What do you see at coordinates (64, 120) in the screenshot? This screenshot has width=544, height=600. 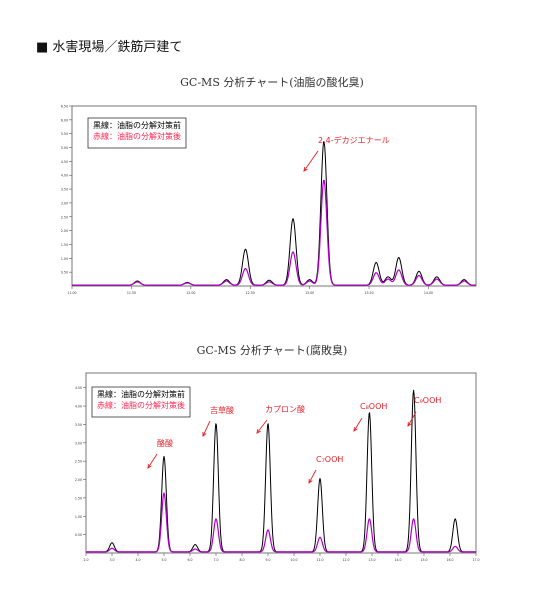 I see `y-tick-label: 6.00` at bounding box center [64, 120].